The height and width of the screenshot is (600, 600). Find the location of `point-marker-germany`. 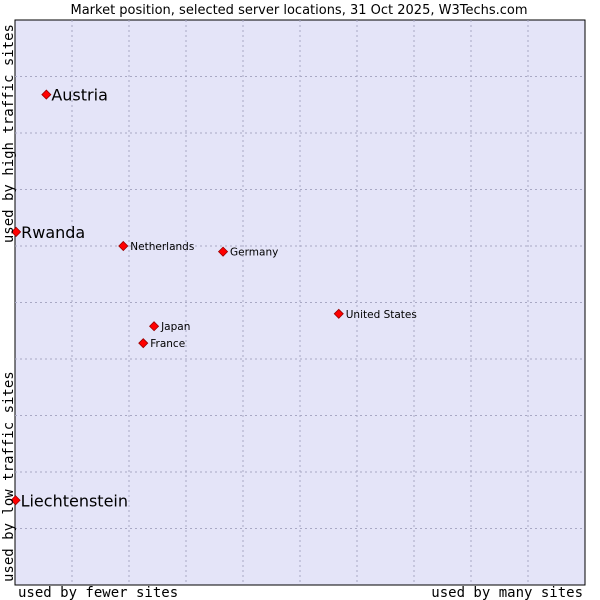

point-marker-germany is located at coordinates (223, 251).